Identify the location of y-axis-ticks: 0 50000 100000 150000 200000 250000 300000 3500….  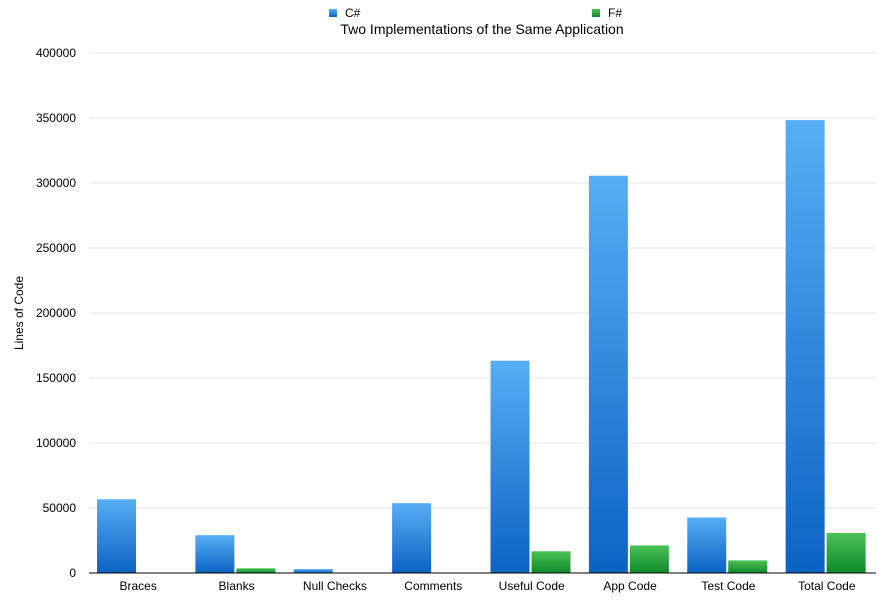
(56, 313).